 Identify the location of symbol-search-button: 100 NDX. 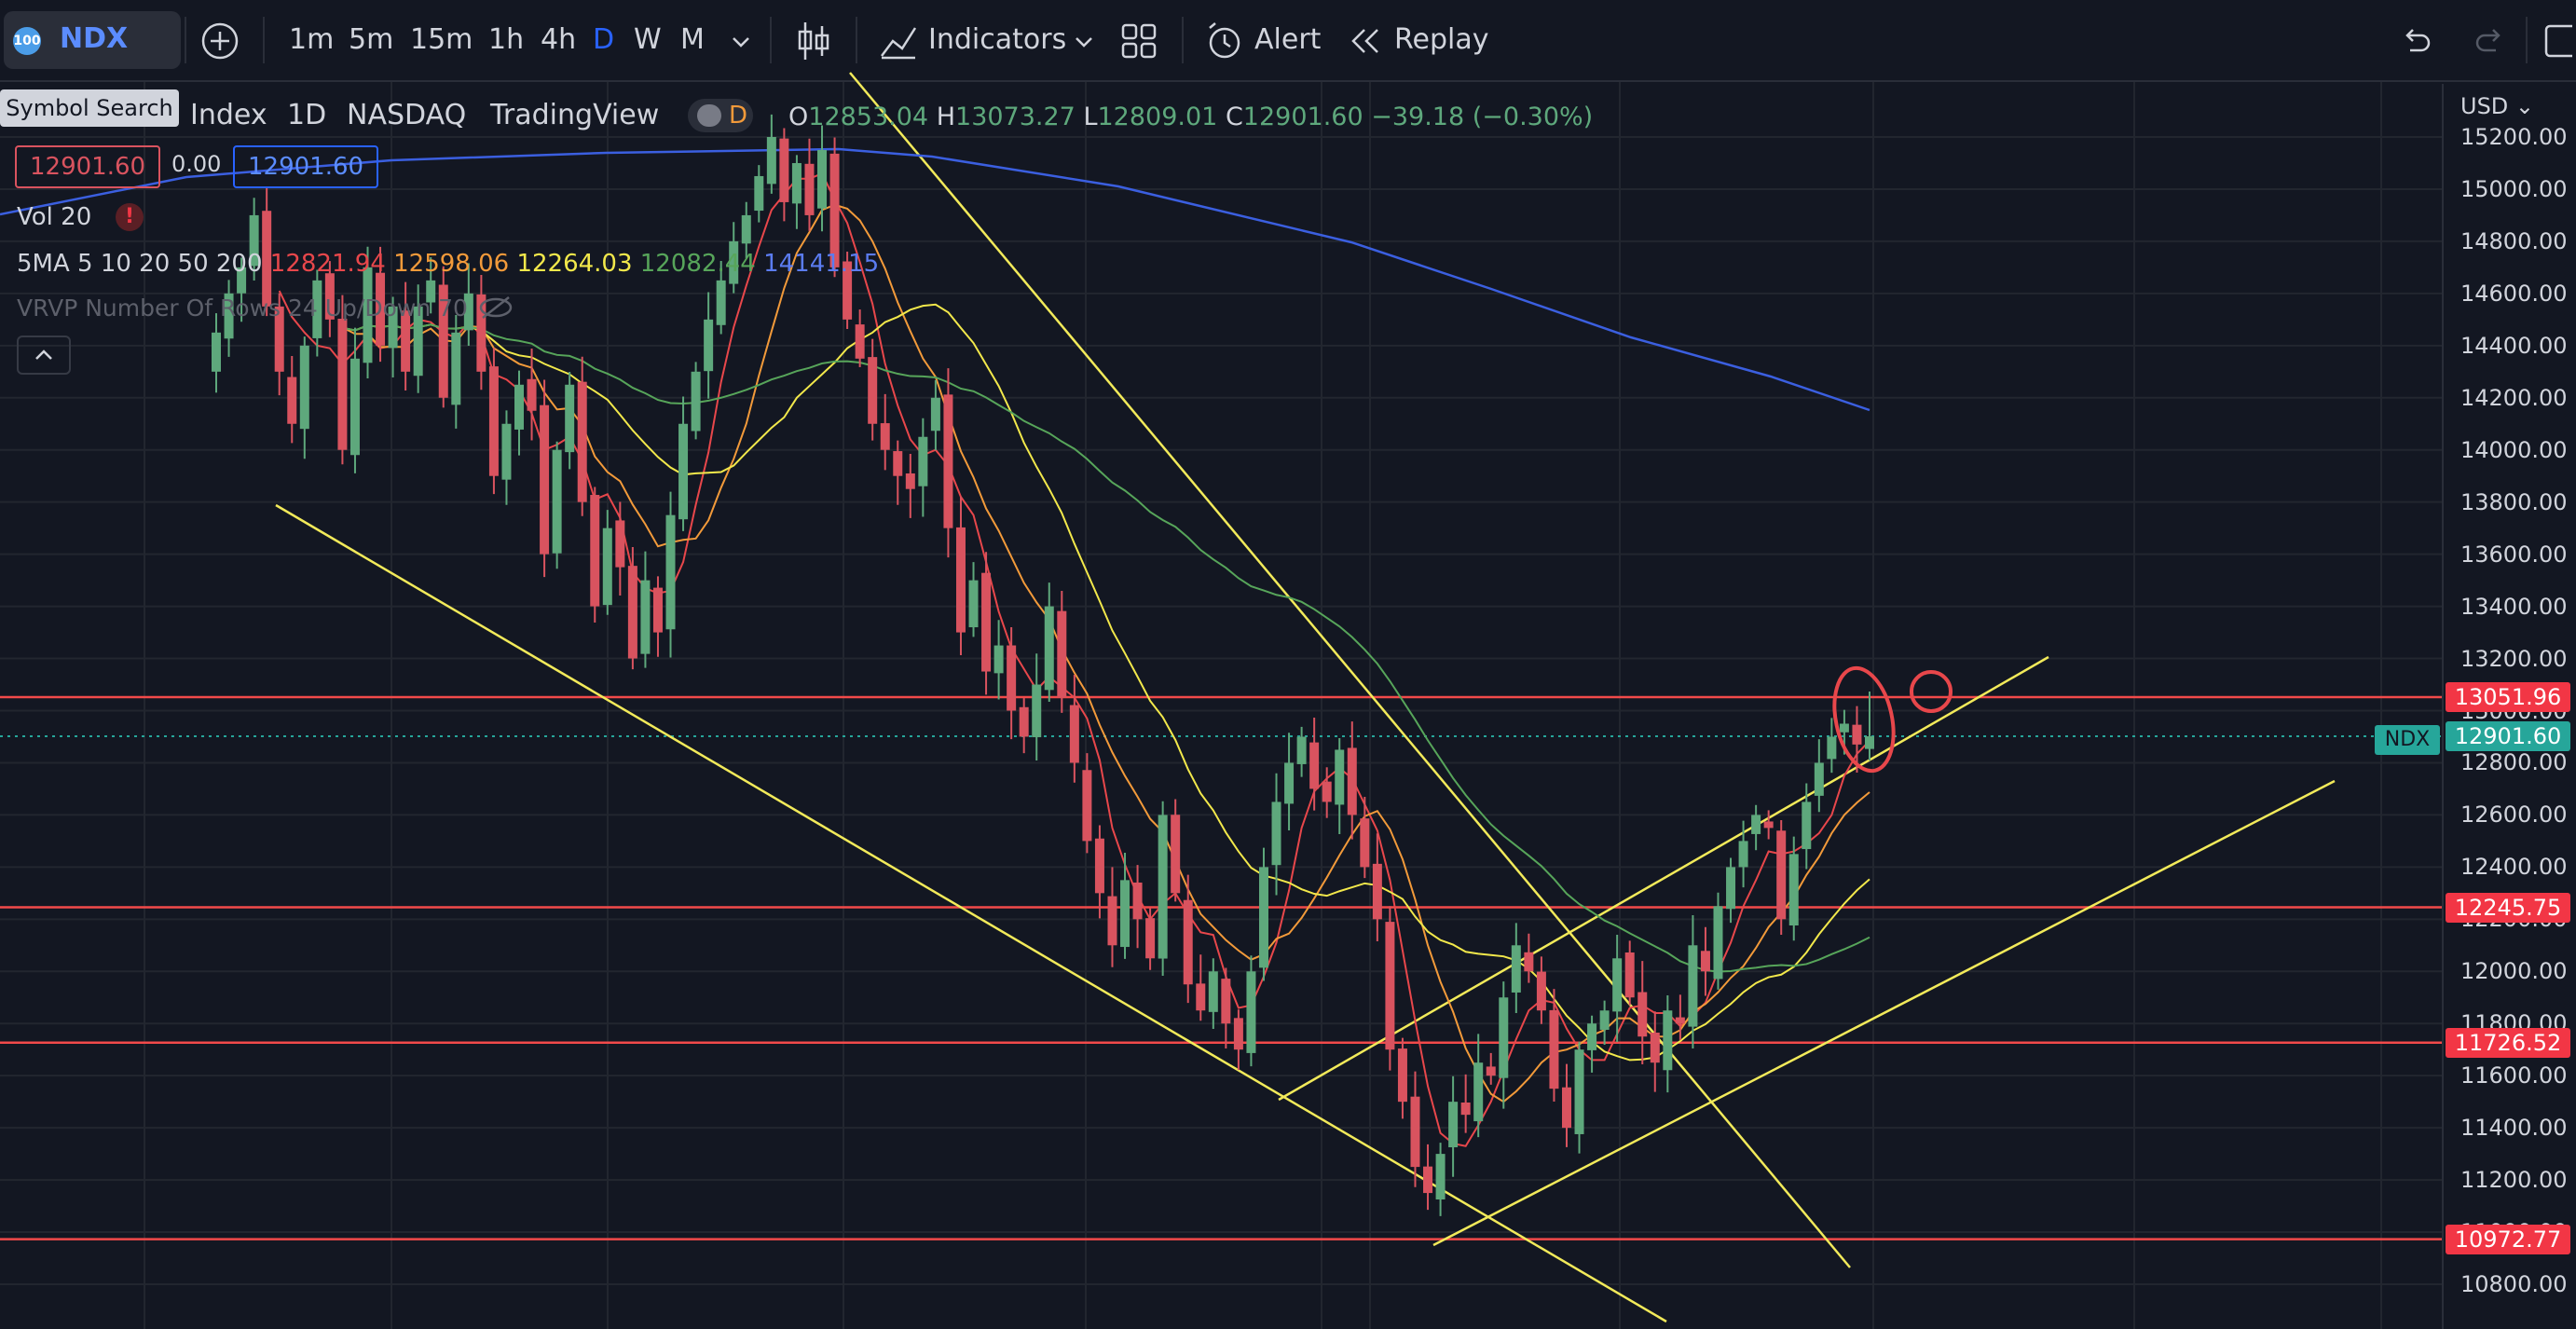
(92, 40).